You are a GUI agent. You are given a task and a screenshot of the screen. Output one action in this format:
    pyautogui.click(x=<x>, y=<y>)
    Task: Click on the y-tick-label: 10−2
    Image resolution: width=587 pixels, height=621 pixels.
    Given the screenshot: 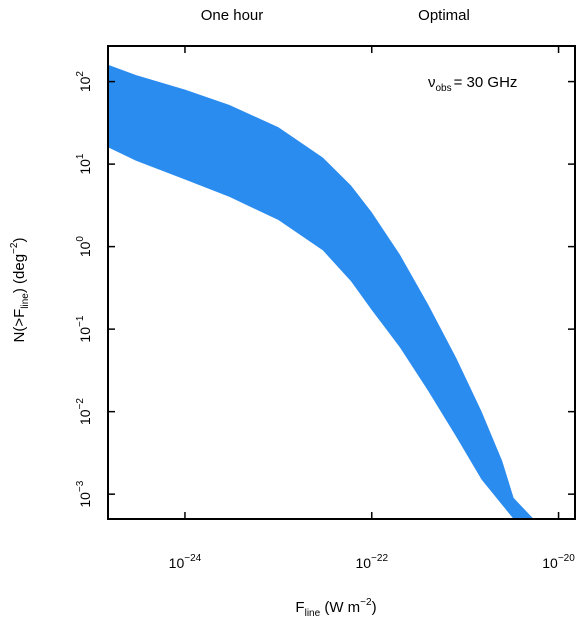 What is the action you would take?
    pyautogui.click(x=84, y=411)
    